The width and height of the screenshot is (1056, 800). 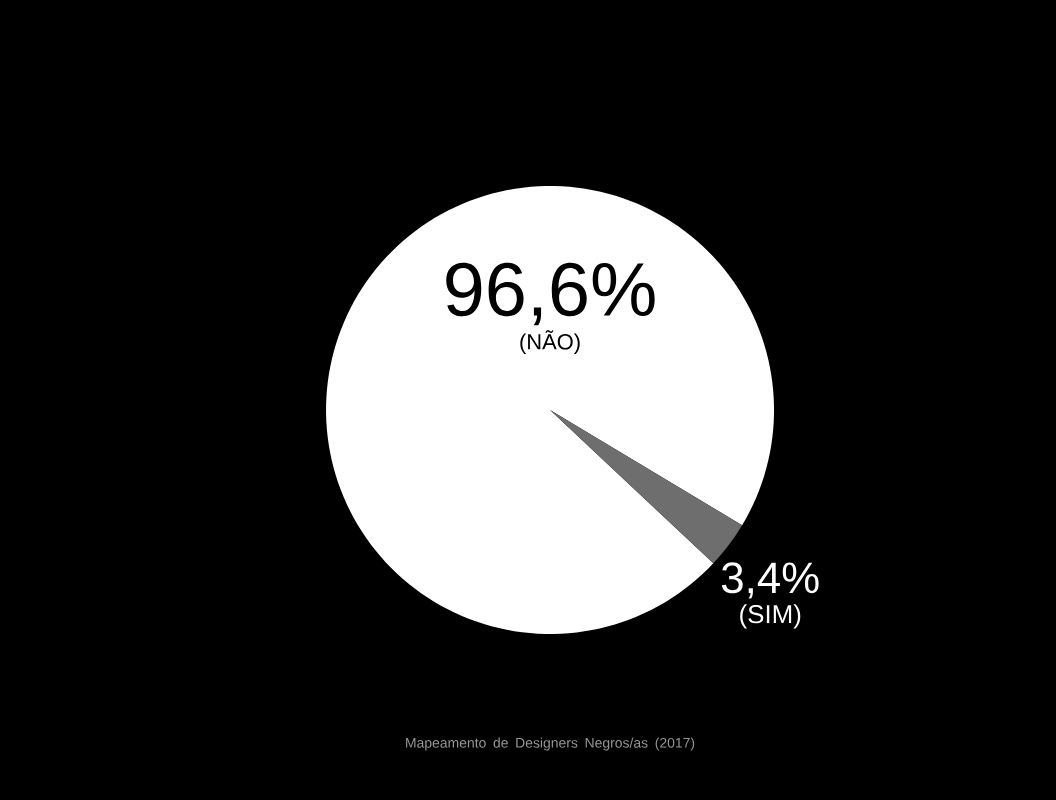 I want to click on data-label: 96,6%, so click(x=550, y=294).